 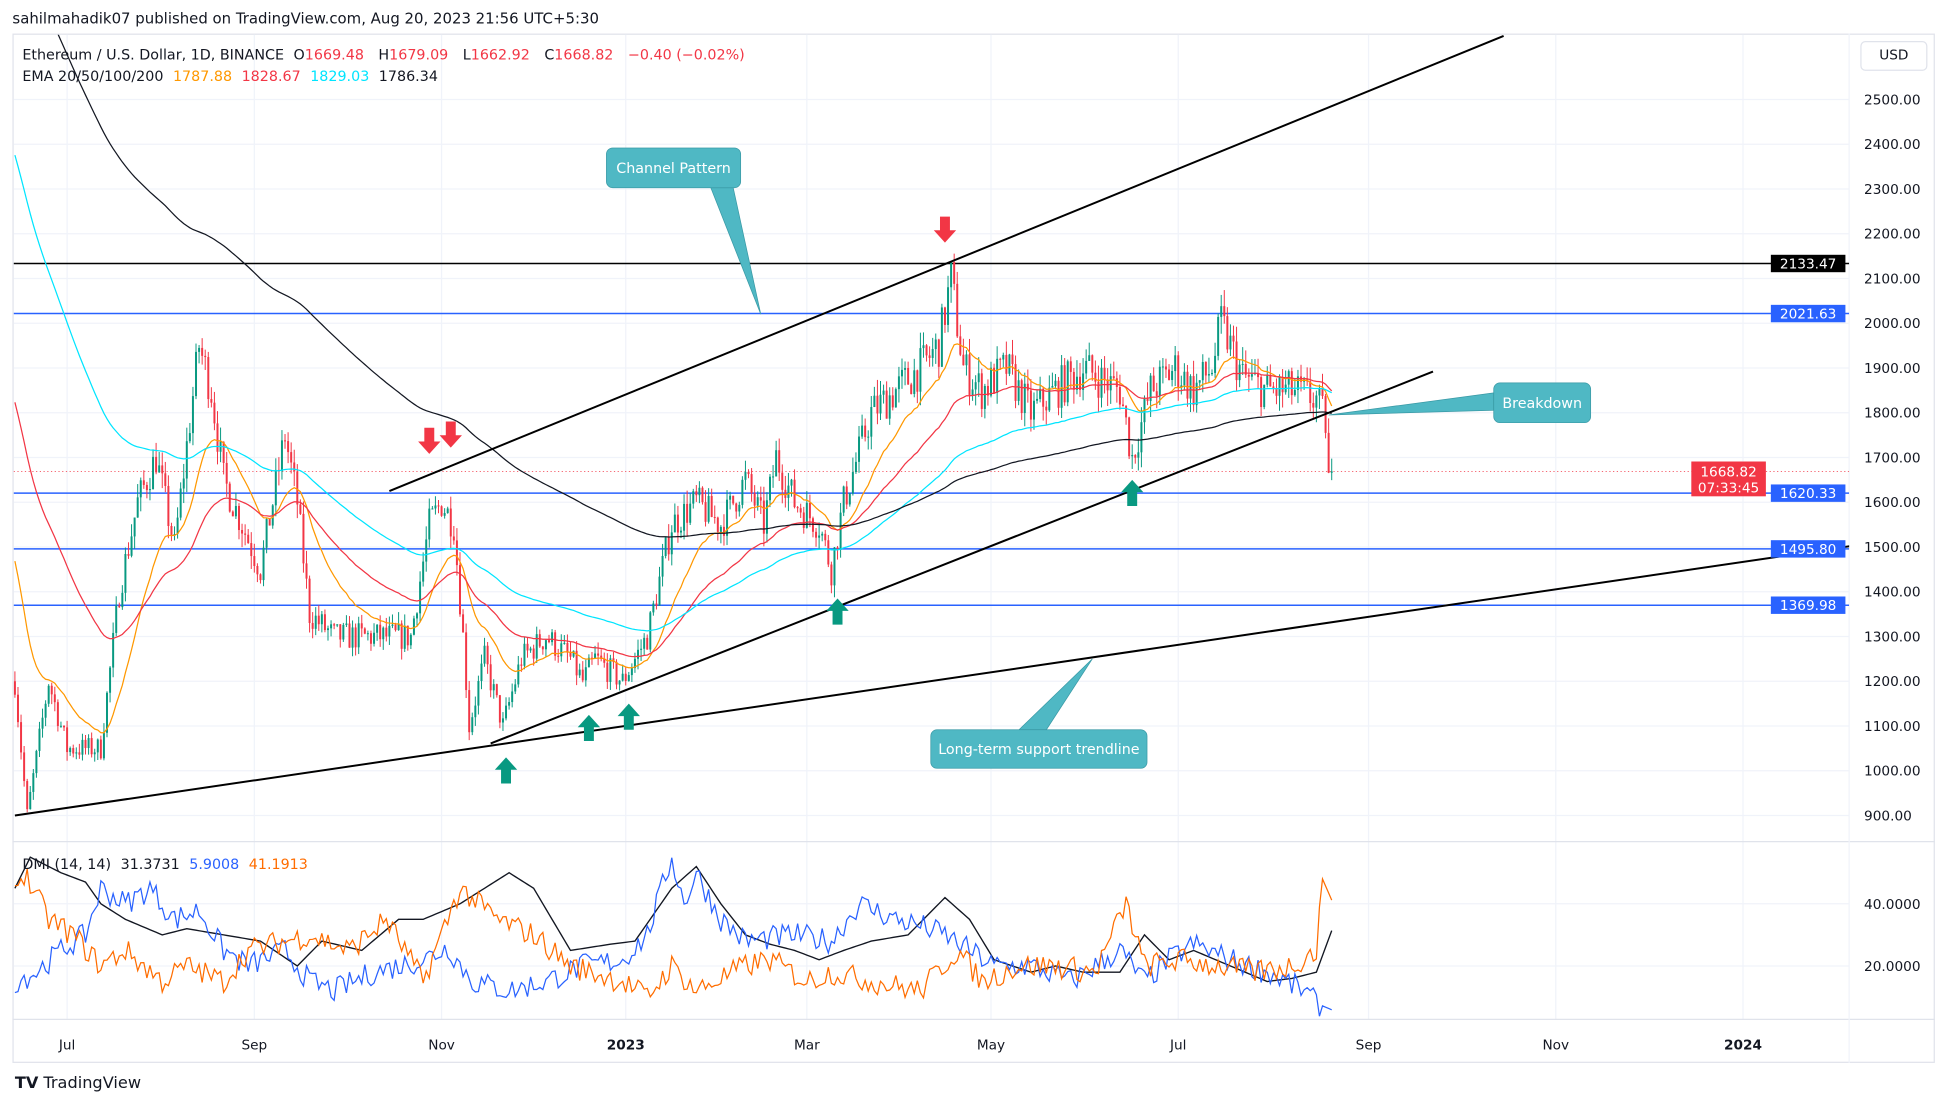 What do you see at coordinates (429, 440) in the screenshot?
I see `arrow-down-icon` at bounding box center [429, 440].